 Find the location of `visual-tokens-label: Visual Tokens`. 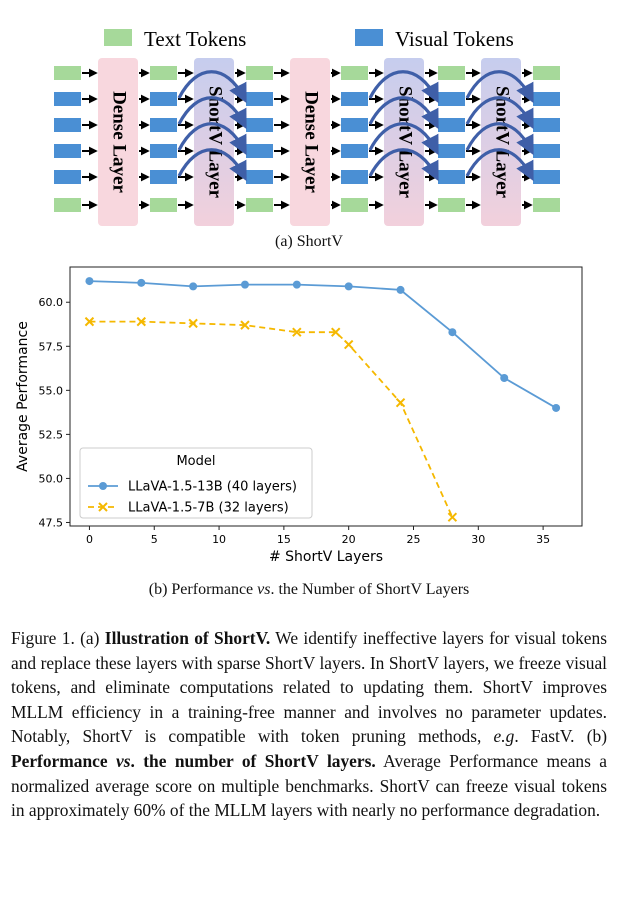

visual-tokens-label: Visual Tokens is located at coordinates (454, 39).